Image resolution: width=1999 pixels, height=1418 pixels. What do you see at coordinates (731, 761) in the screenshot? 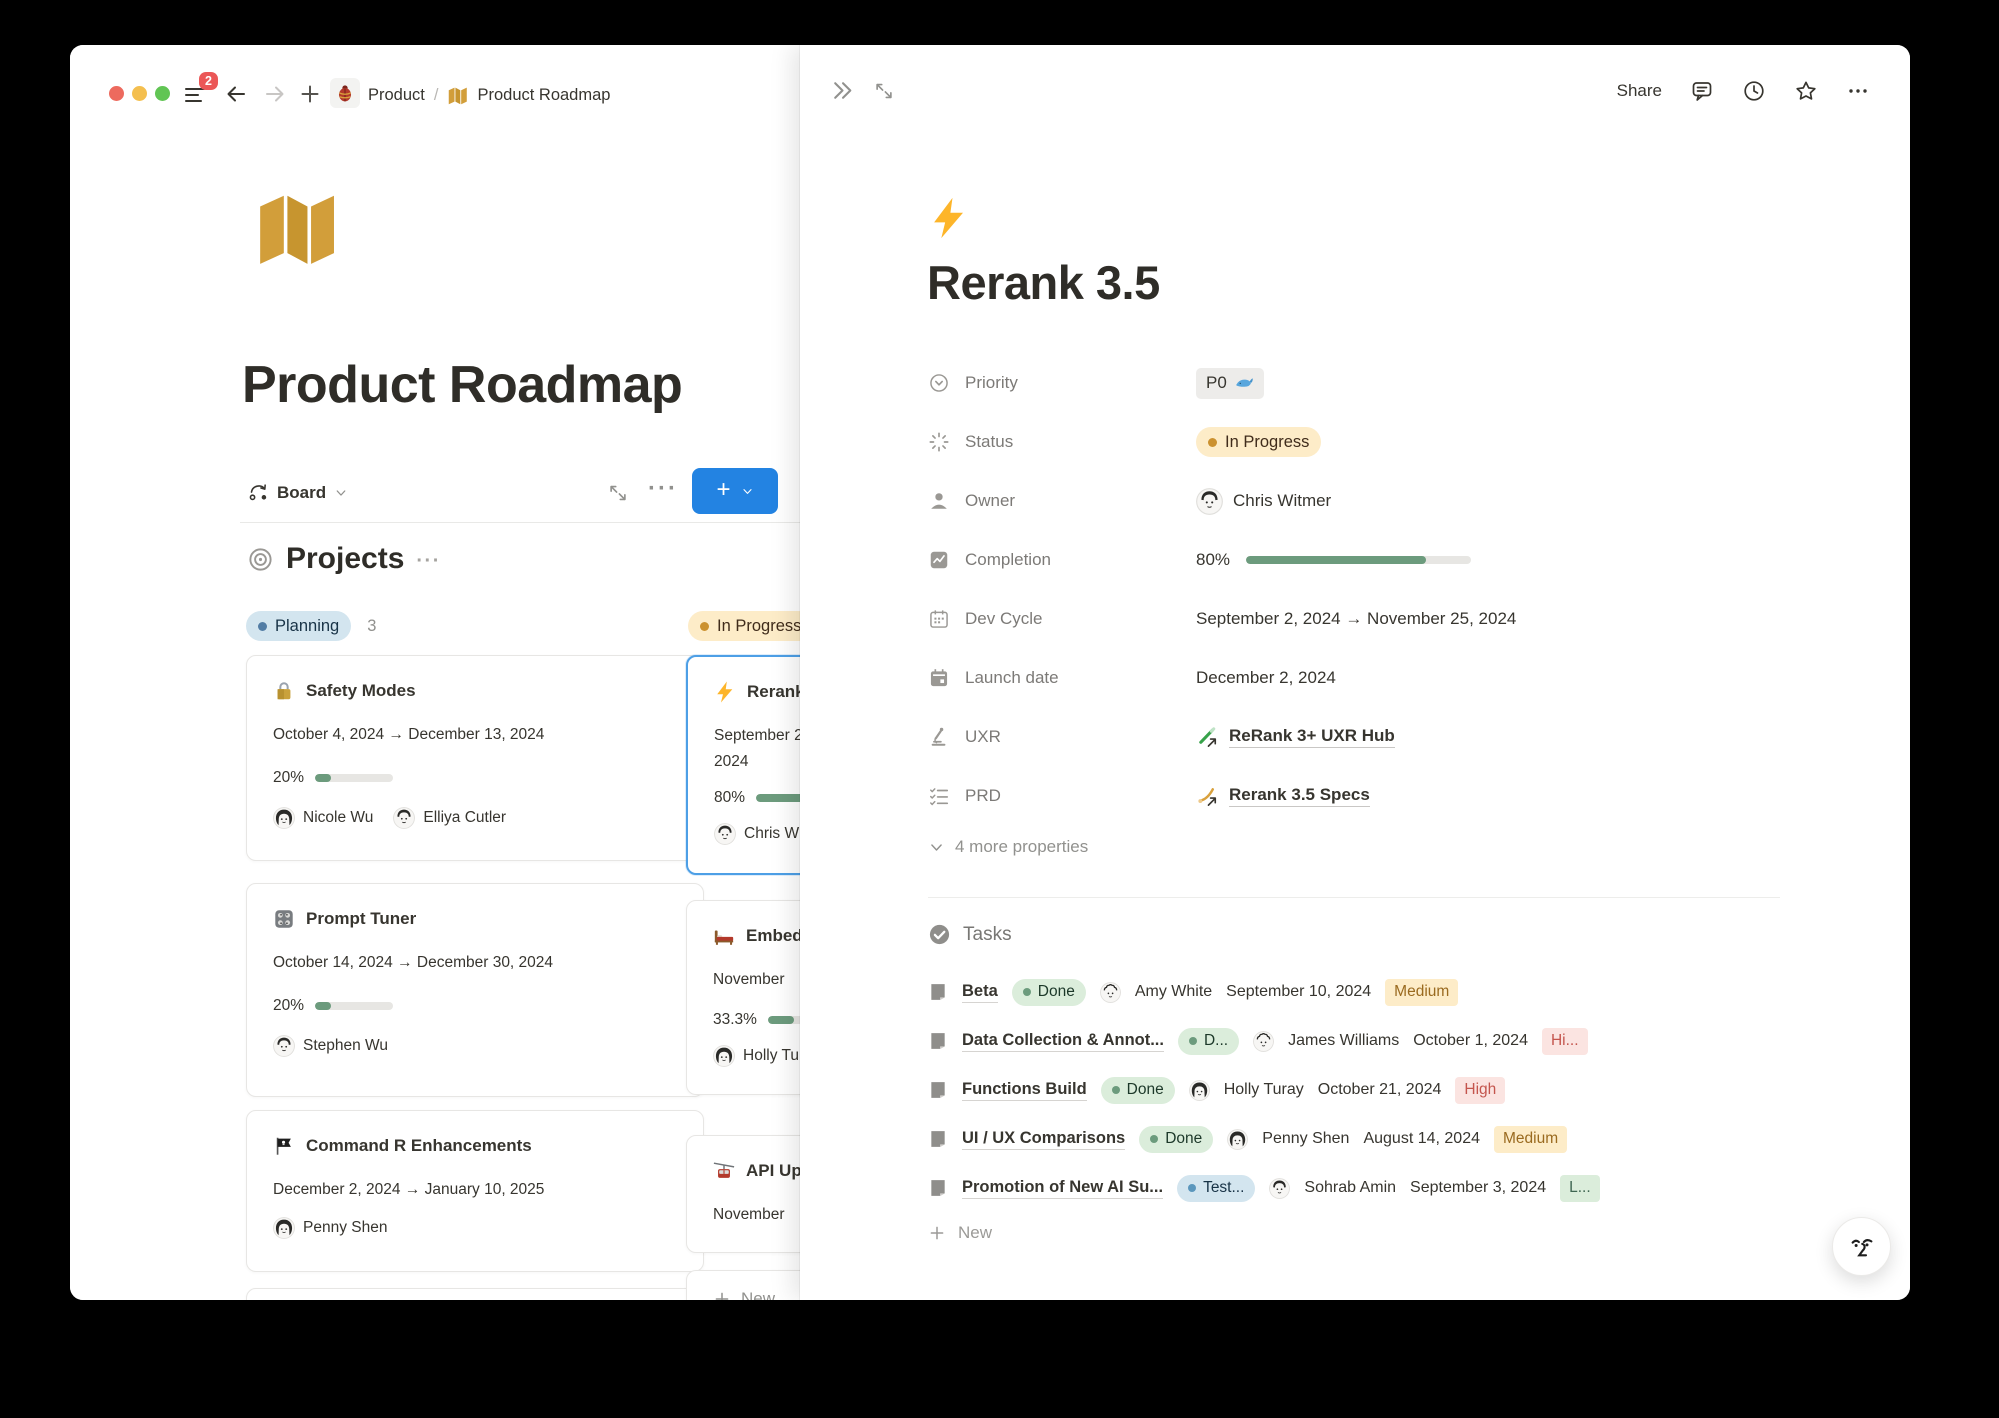
I see `card-dates: 2024` at bounding box center [731, 761].